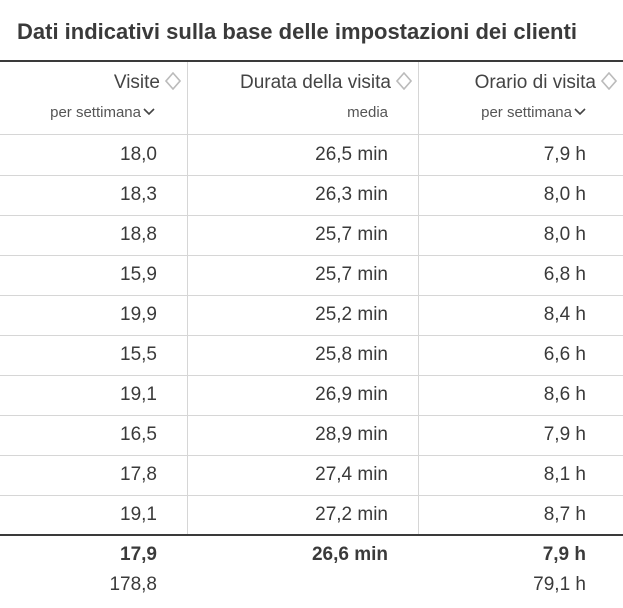 This screenshot has height=608, width=623. What do you see at coordinates (521, 98) in the screenshot?
I see `column-header-orario: Orario di visita per settimana` at bounding box center [521, 98].